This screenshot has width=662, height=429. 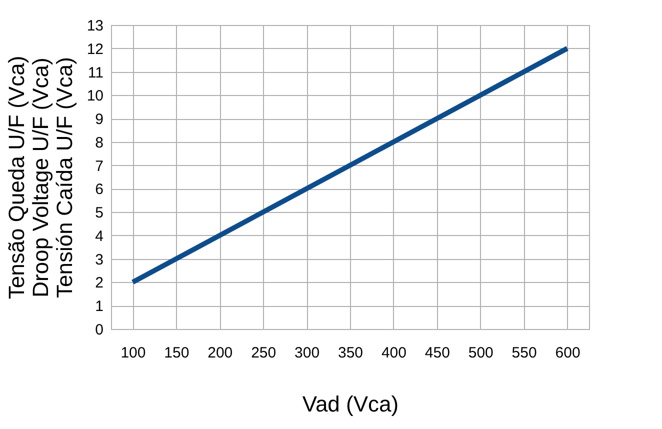 I want to click on y-tick-label: 13, so click(x=95, y=26).